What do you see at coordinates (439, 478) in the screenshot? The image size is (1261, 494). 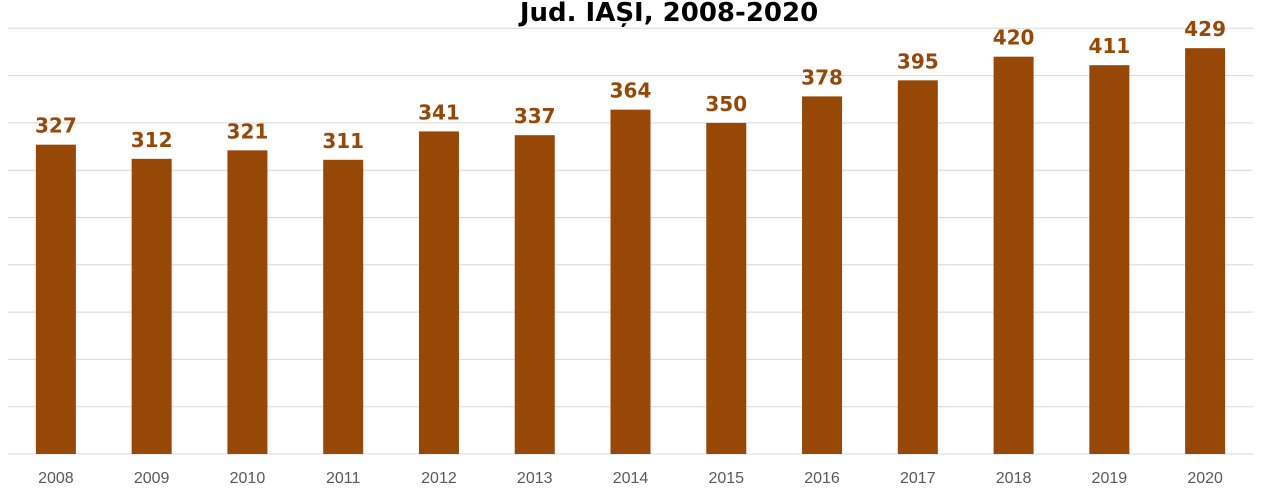 I see `x-tick-label-2012: 2012` at bounding box center [439, 478].